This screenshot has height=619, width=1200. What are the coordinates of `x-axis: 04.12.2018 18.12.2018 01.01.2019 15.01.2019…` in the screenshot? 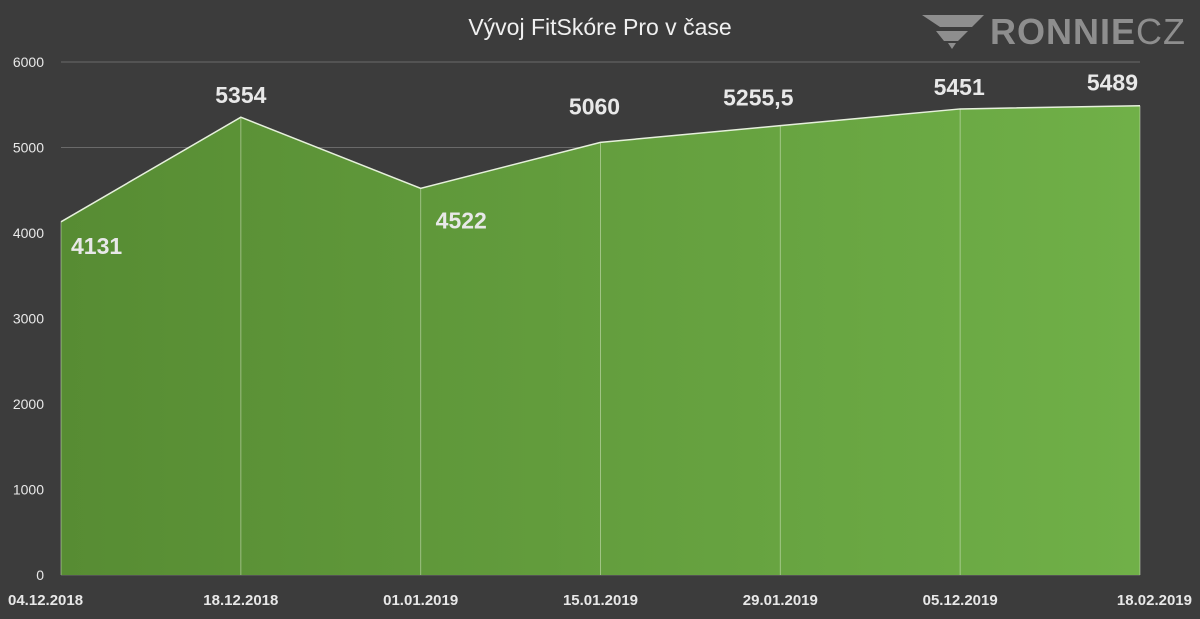 It's located at (600, 600).